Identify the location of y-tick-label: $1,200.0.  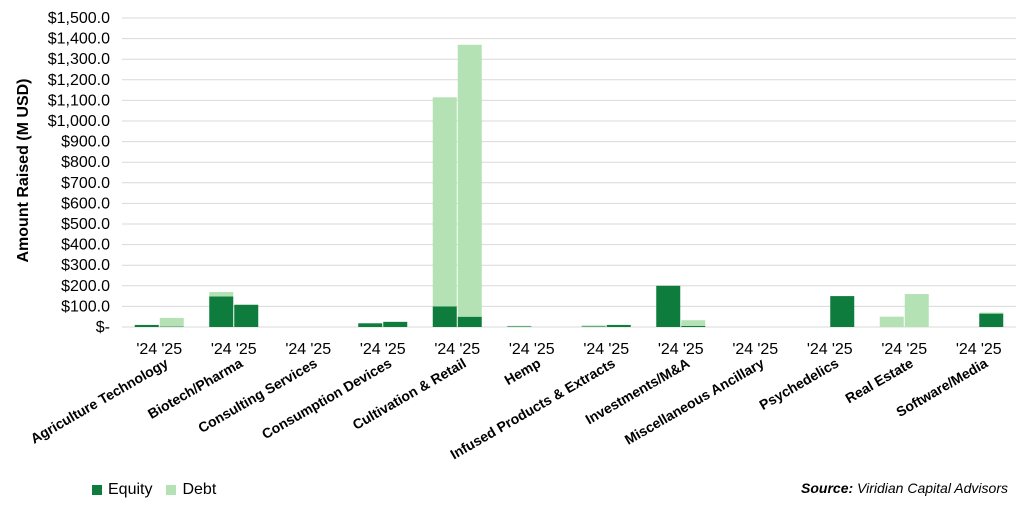
(79, 80).